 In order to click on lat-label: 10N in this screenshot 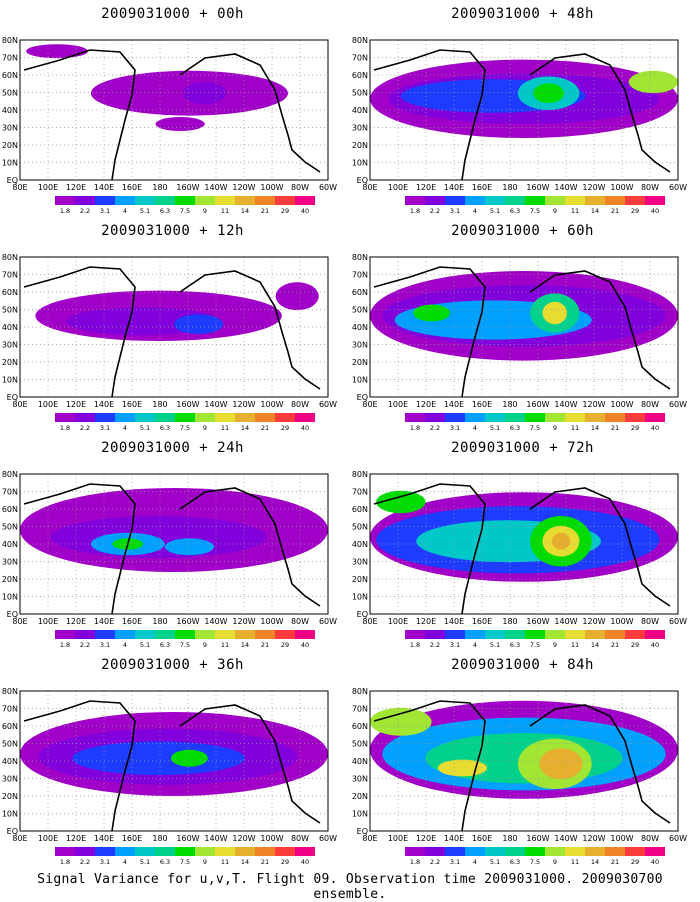, I will do `click(10, 597)`.